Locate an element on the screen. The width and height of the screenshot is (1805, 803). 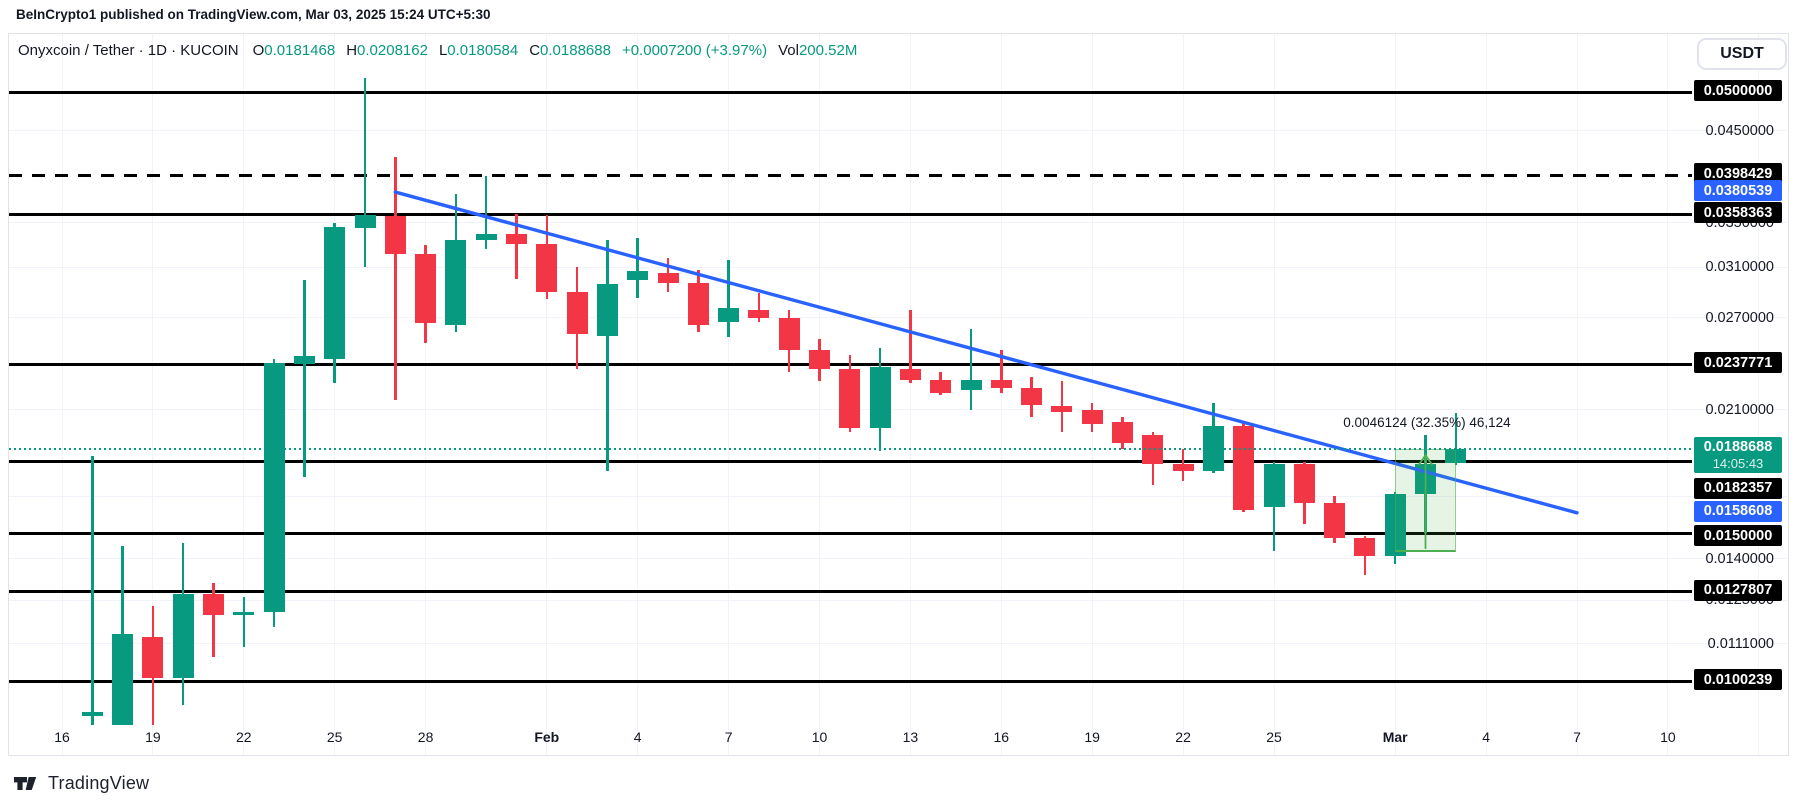
measurement-annotation: 0.0046124 (32.35%) 46,124 is located at coordinates (1427, 422).